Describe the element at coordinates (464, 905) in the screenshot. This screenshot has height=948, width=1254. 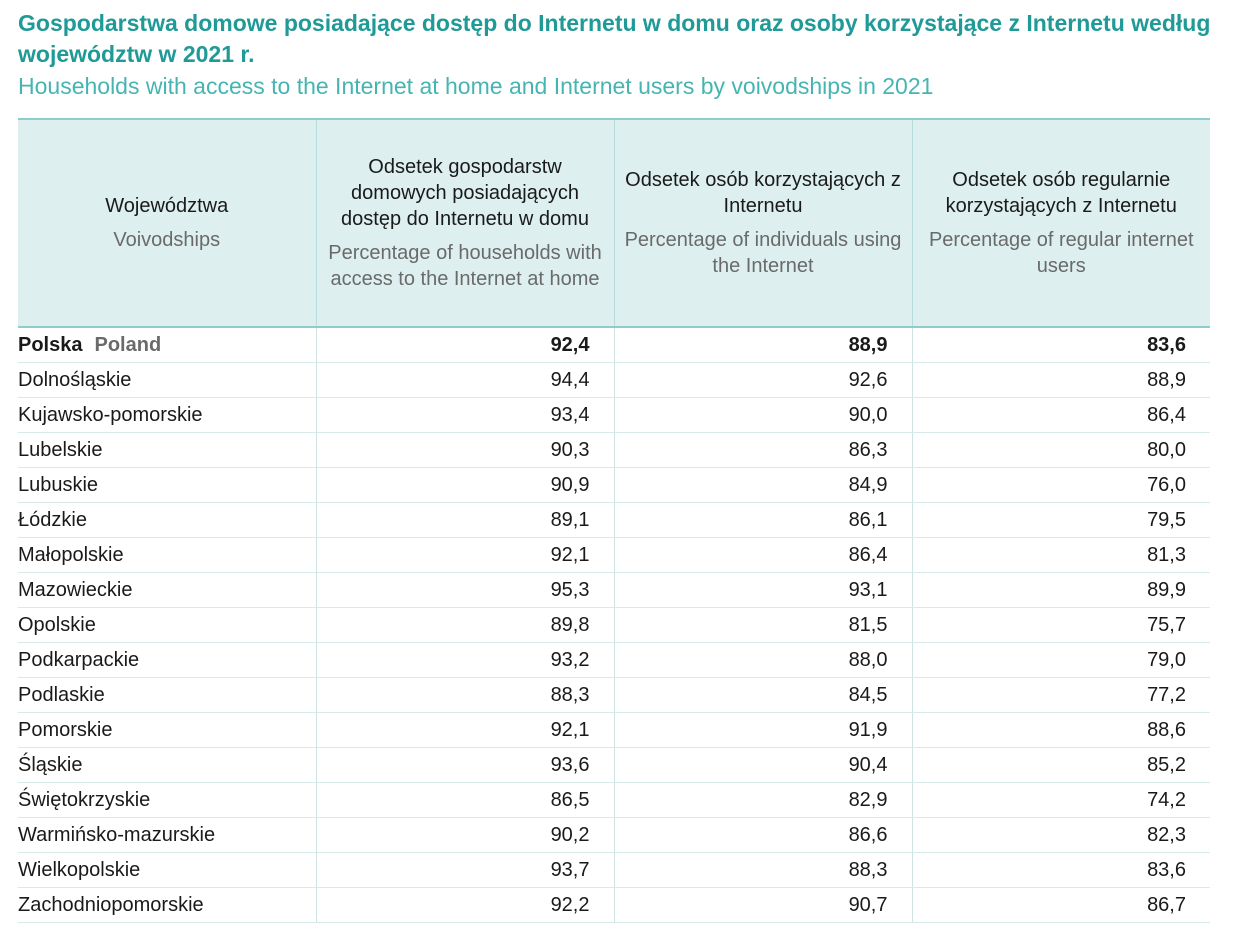
I see `cell-households: 92,2` at that location.